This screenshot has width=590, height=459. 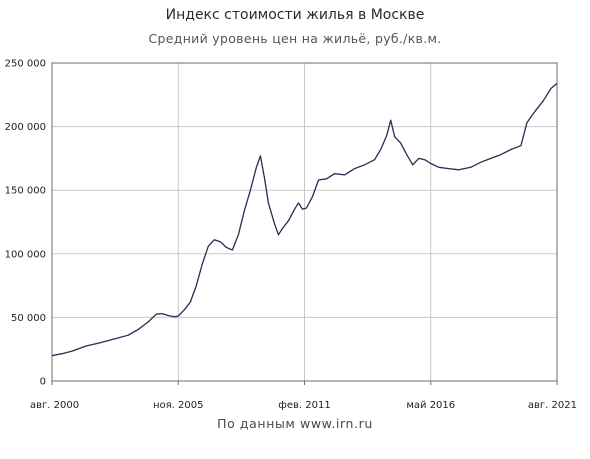 What do you see at coordinates (25, 223) in the screenshot?
I see `y-axis-ticks: 0 50 000 100 000 150 000 200 000 250 000` at bounding box center [25, 223].